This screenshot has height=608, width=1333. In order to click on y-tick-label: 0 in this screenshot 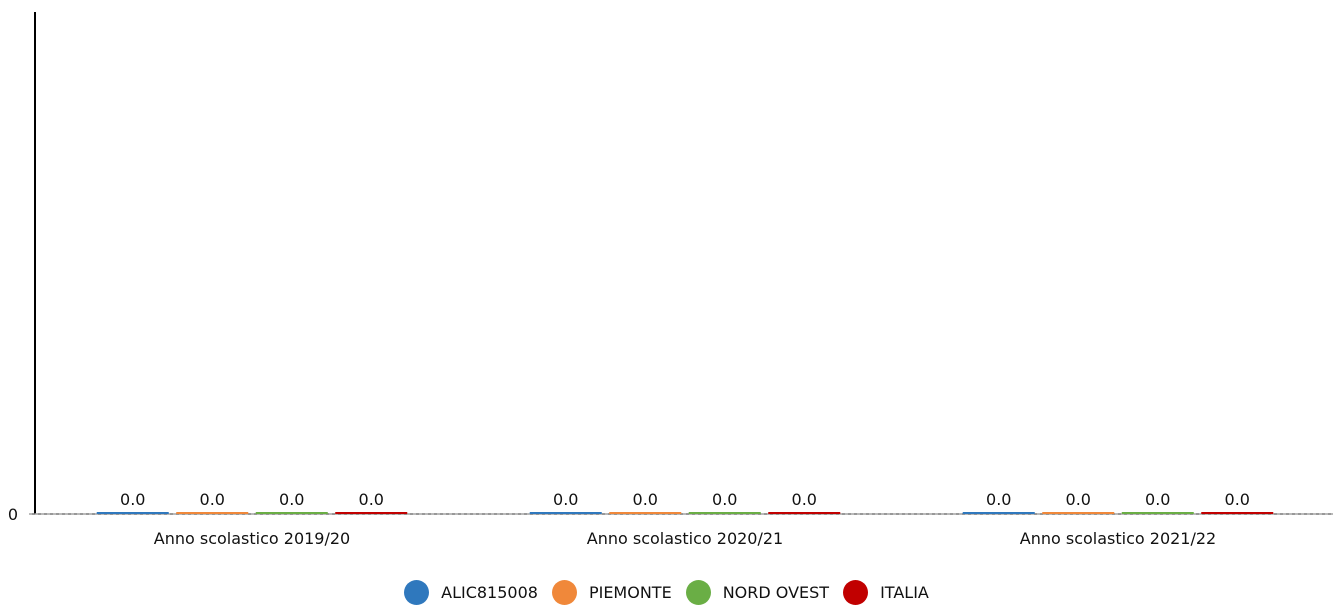, I will do `click(13, 514)`.